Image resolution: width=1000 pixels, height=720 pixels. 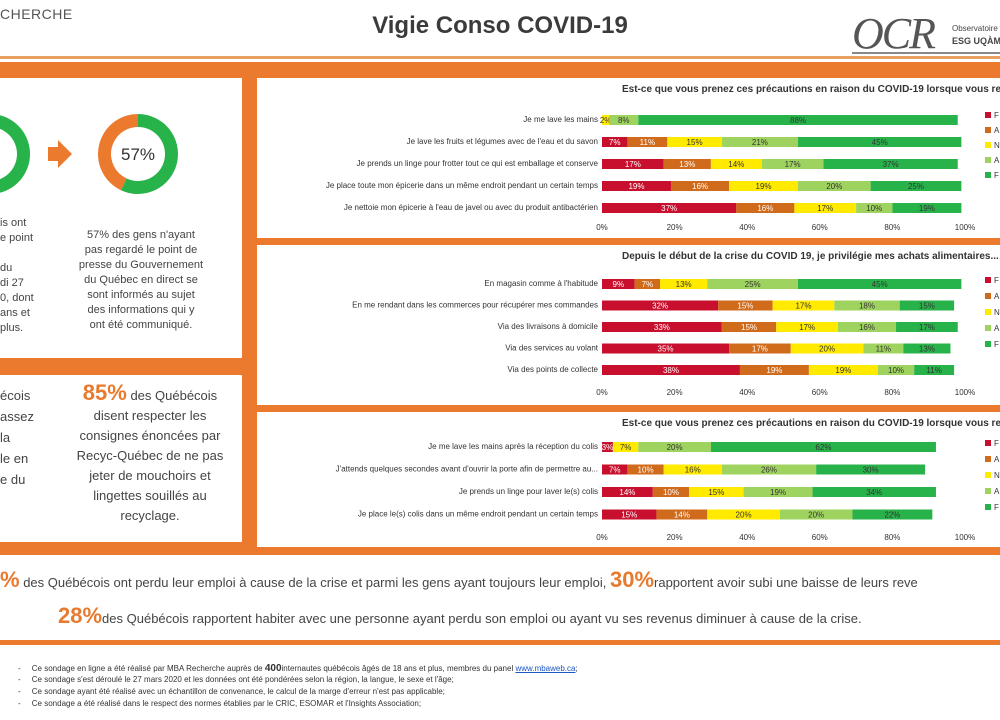 What do you see at coordinates (926, 53) in the screenshot?
I see `logo-underline` at bounding box center [926, 53].